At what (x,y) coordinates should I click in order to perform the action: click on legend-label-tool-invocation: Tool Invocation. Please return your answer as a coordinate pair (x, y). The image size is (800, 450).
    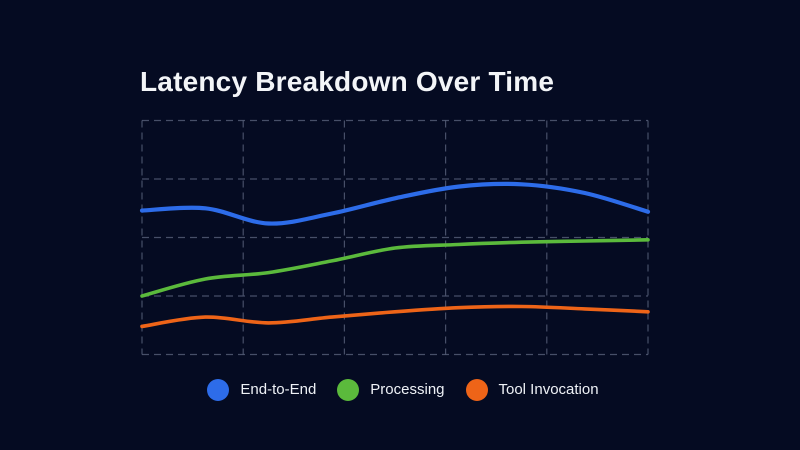
    Looking at the image, I should click on (548, 389).